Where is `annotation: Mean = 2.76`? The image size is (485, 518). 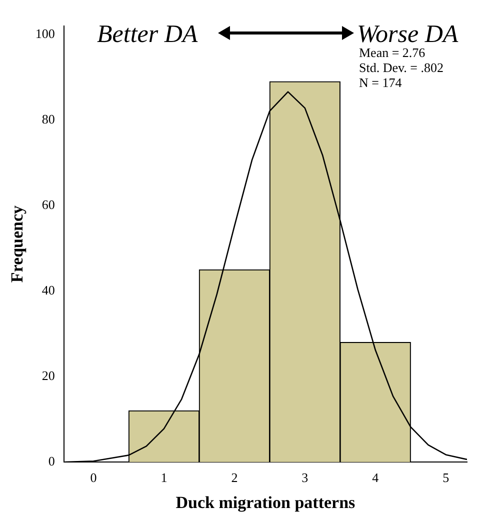 annotation: Mean = 2.76 is located at coordinates (392, 52).